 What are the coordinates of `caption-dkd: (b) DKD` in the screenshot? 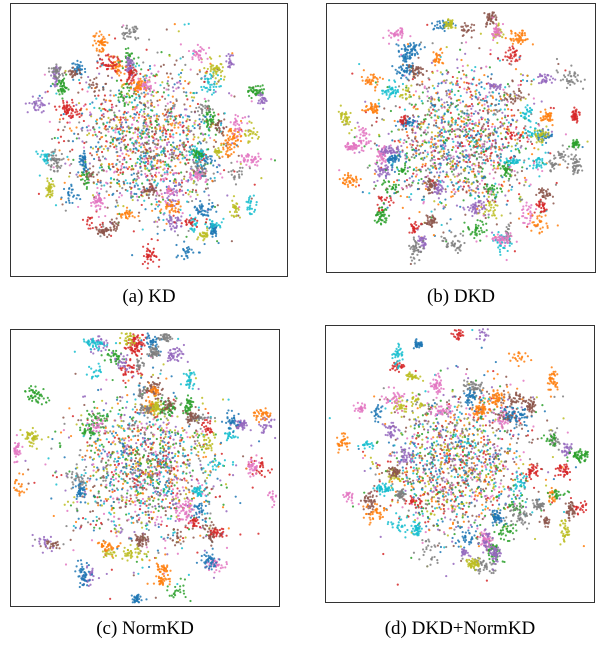 It's located at (461, 296).